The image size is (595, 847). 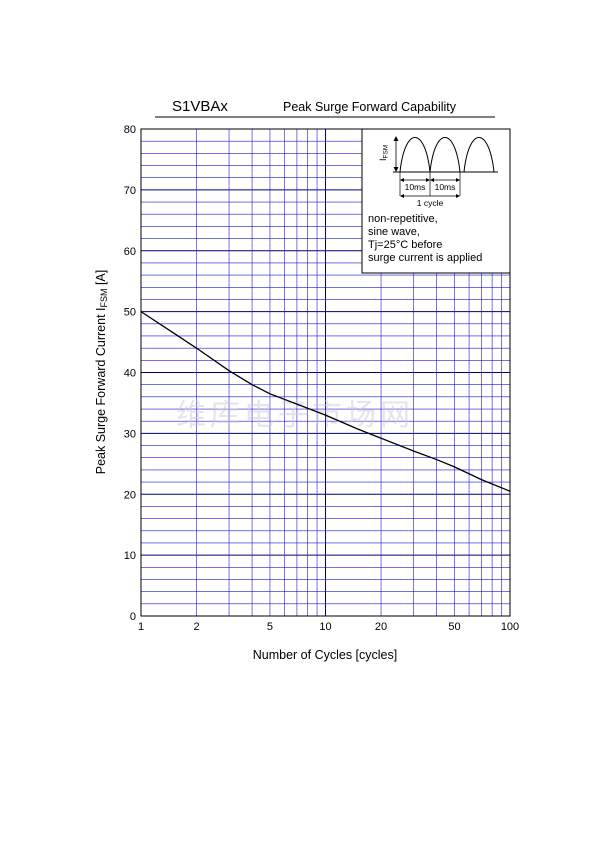 I want to click on half-cycle-label-2: 10ms, so click(x=445, y=187).